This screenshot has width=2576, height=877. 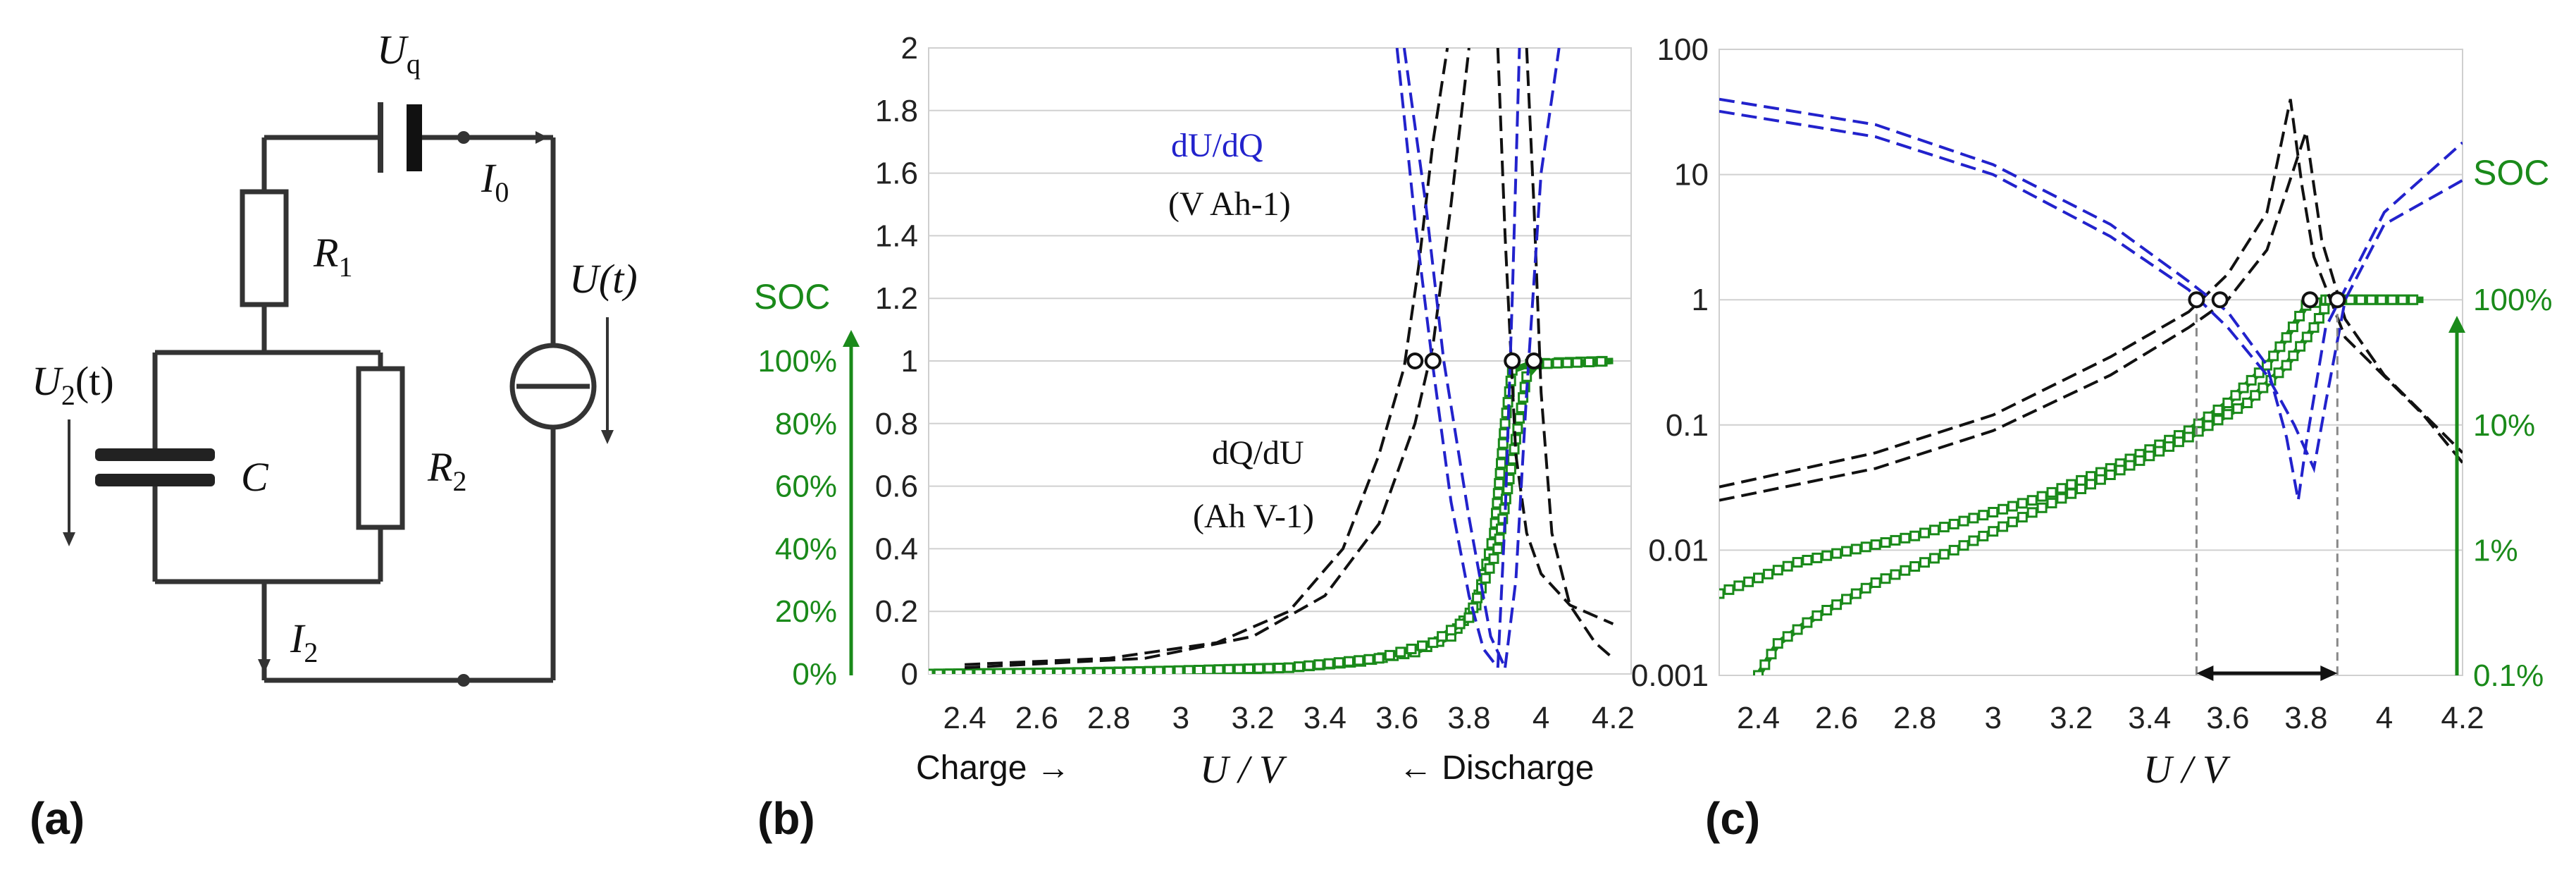 What do you see at coordinates (1678, 550) in the screenshot?
I see `chart-c-ytick-label: 0.01` at bounding box center [1678, 550].